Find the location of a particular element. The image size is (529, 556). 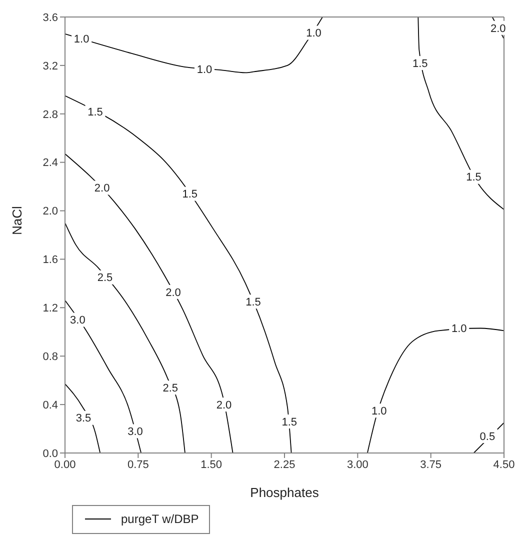

y-tick-label: 1.6 is located at coordinates (50, 260).